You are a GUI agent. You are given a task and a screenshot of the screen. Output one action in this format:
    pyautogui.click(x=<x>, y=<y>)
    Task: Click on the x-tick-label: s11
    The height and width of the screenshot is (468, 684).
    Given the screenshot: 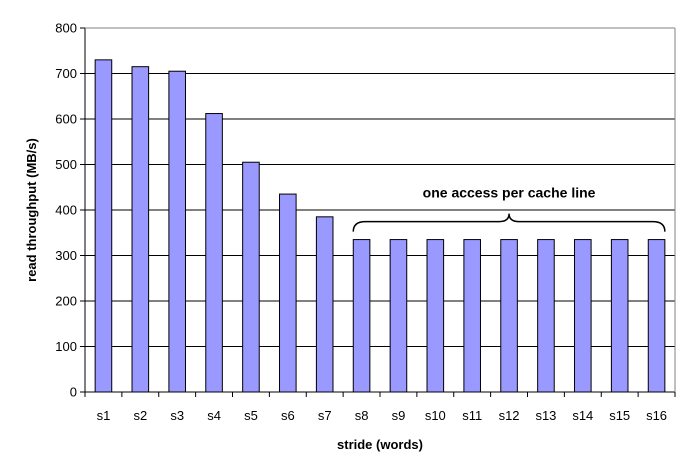 What is the action you would take?
    pyautogui.click(x=472, y=415)
    